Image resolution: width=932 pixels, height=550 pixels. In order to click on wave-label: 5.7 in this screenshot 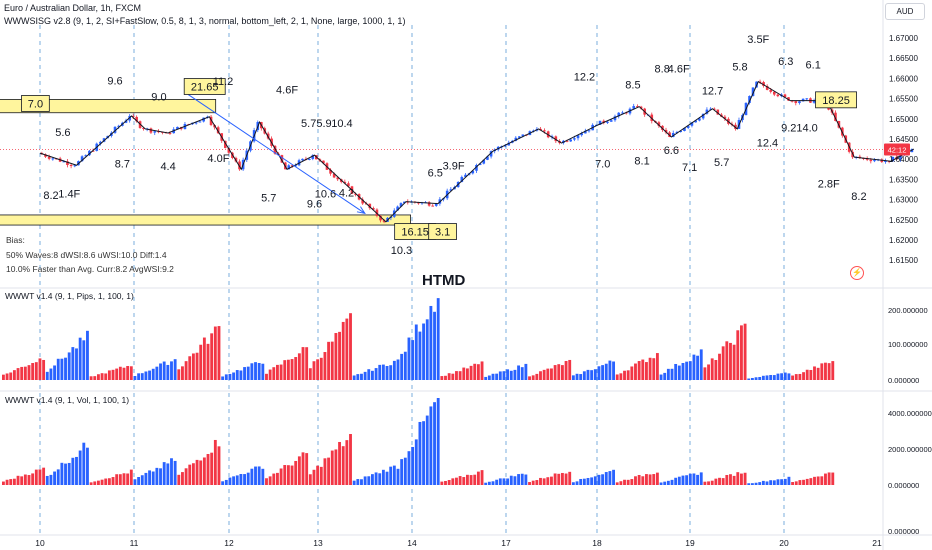, I will do `click(721, 163)`.